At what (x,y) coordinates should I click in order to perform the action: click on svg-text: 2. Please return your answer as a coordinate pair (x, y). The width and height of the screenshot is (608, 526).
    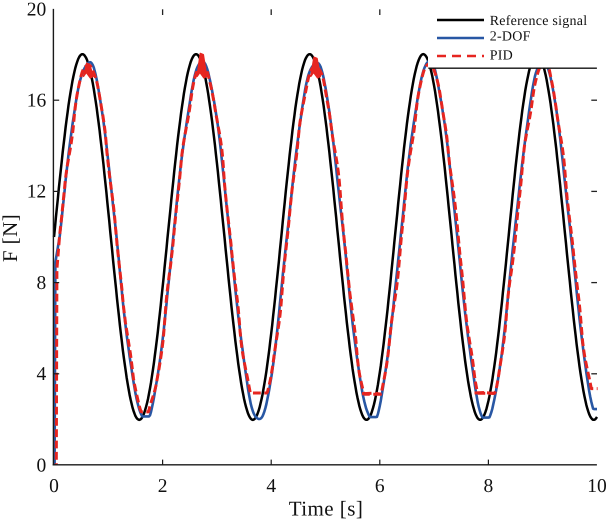
    Looking at the image, I should click on (163, 486).